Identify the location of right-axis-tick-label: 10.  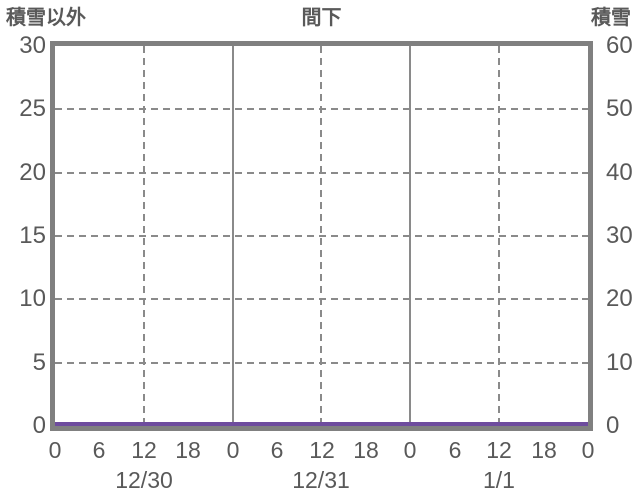
(619, 362).